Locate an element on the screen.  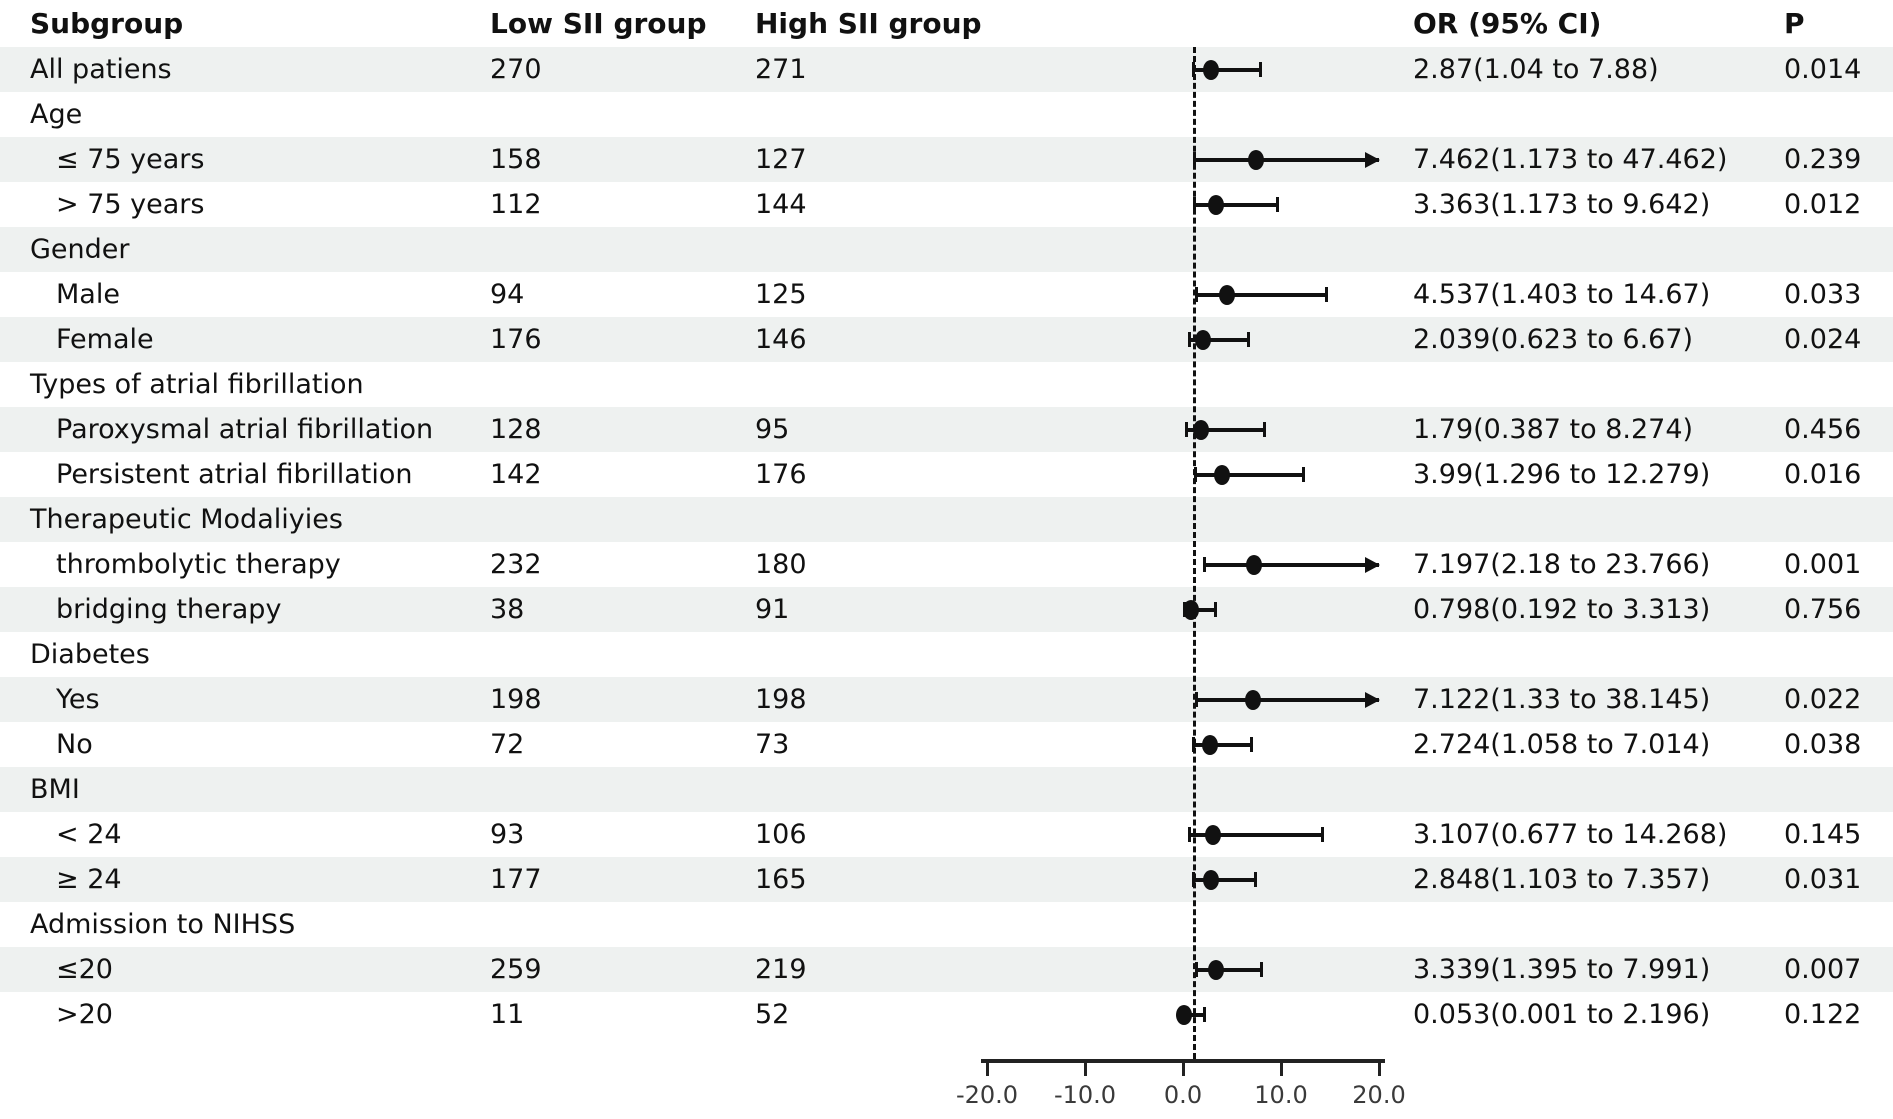
subgroup-cell: < 24 is located at coordinates (89, 834).